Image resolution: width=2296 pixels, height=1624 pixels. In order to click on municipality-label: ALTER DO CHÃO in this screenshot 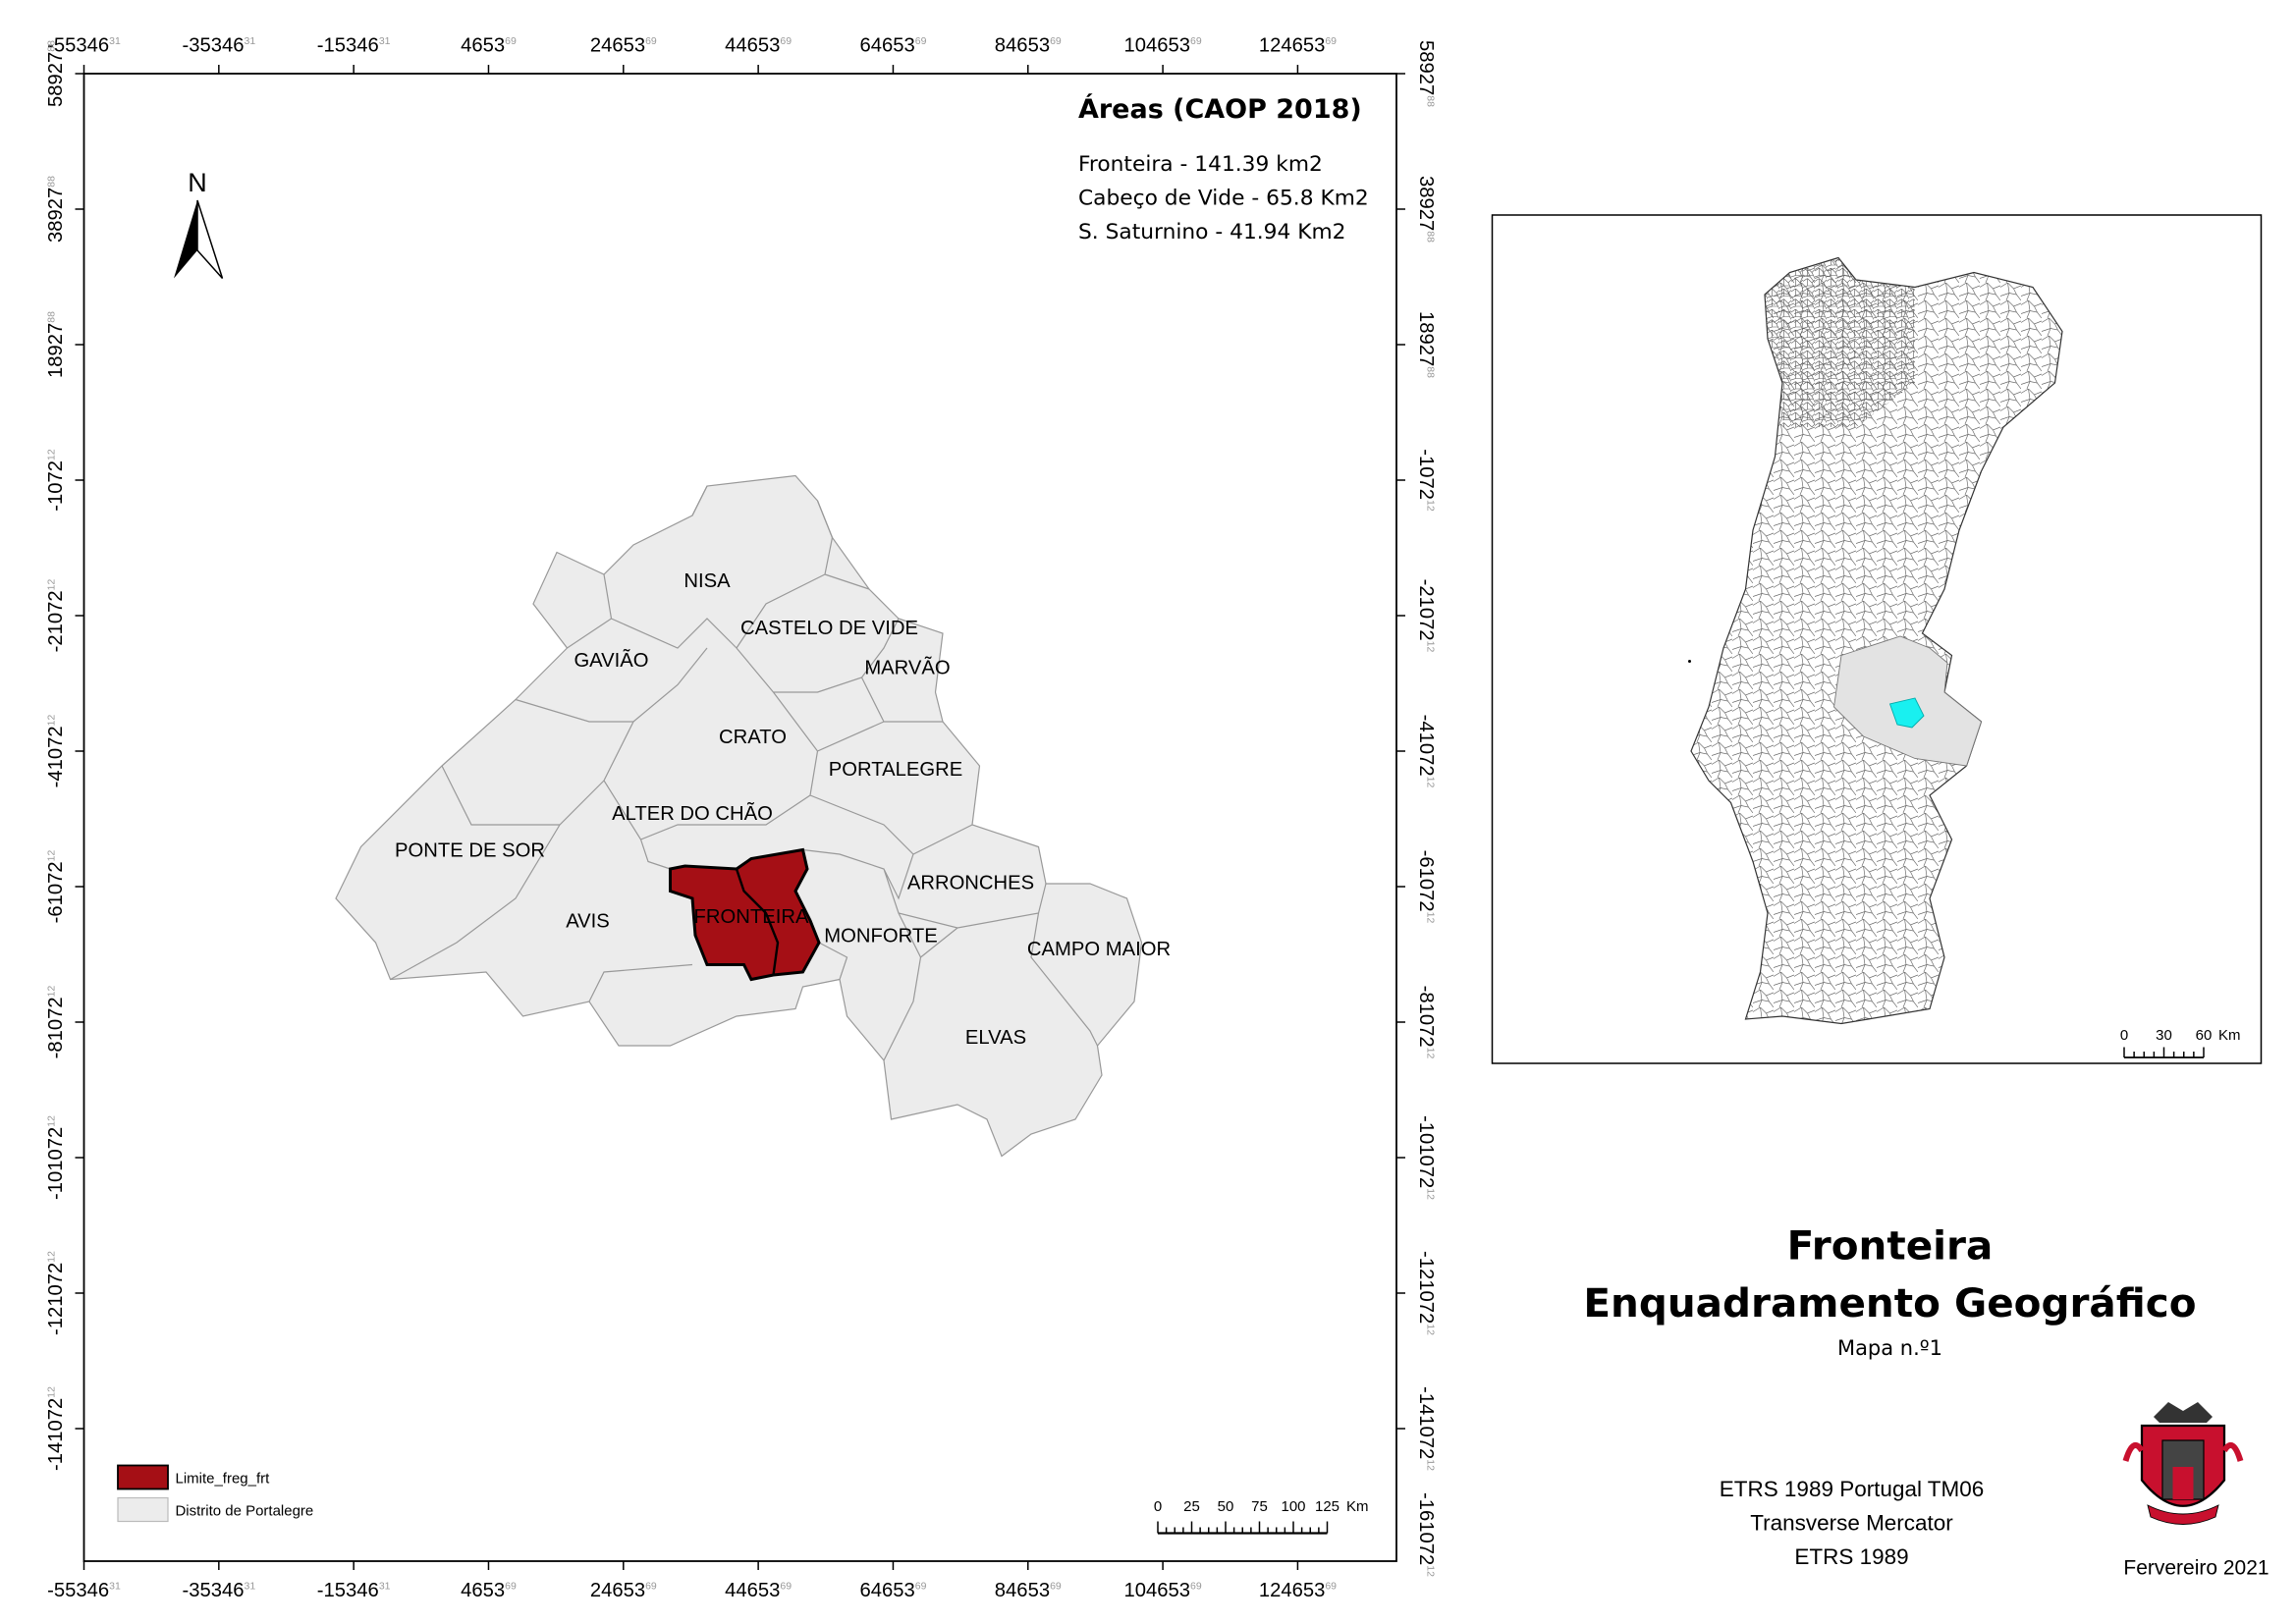, I will do `click(692, 813)`.